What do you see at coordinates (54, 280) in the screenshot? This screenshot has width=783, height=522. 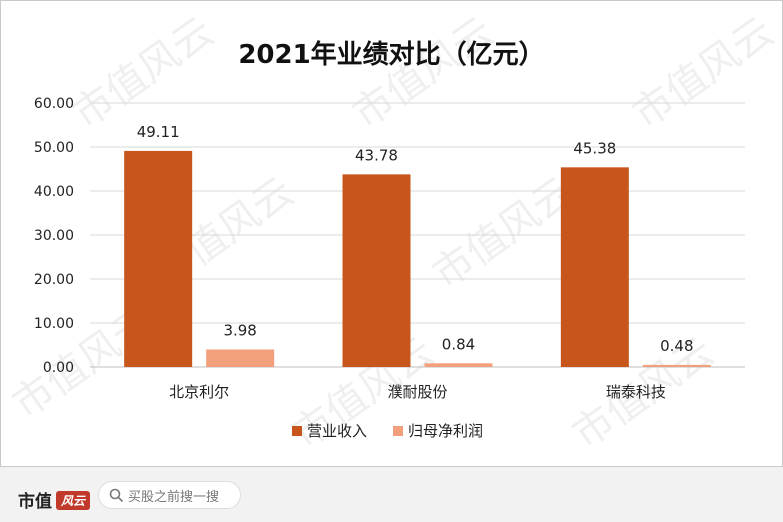 I see `y-tick-label: 20.00` at bounding box center [54, 280].